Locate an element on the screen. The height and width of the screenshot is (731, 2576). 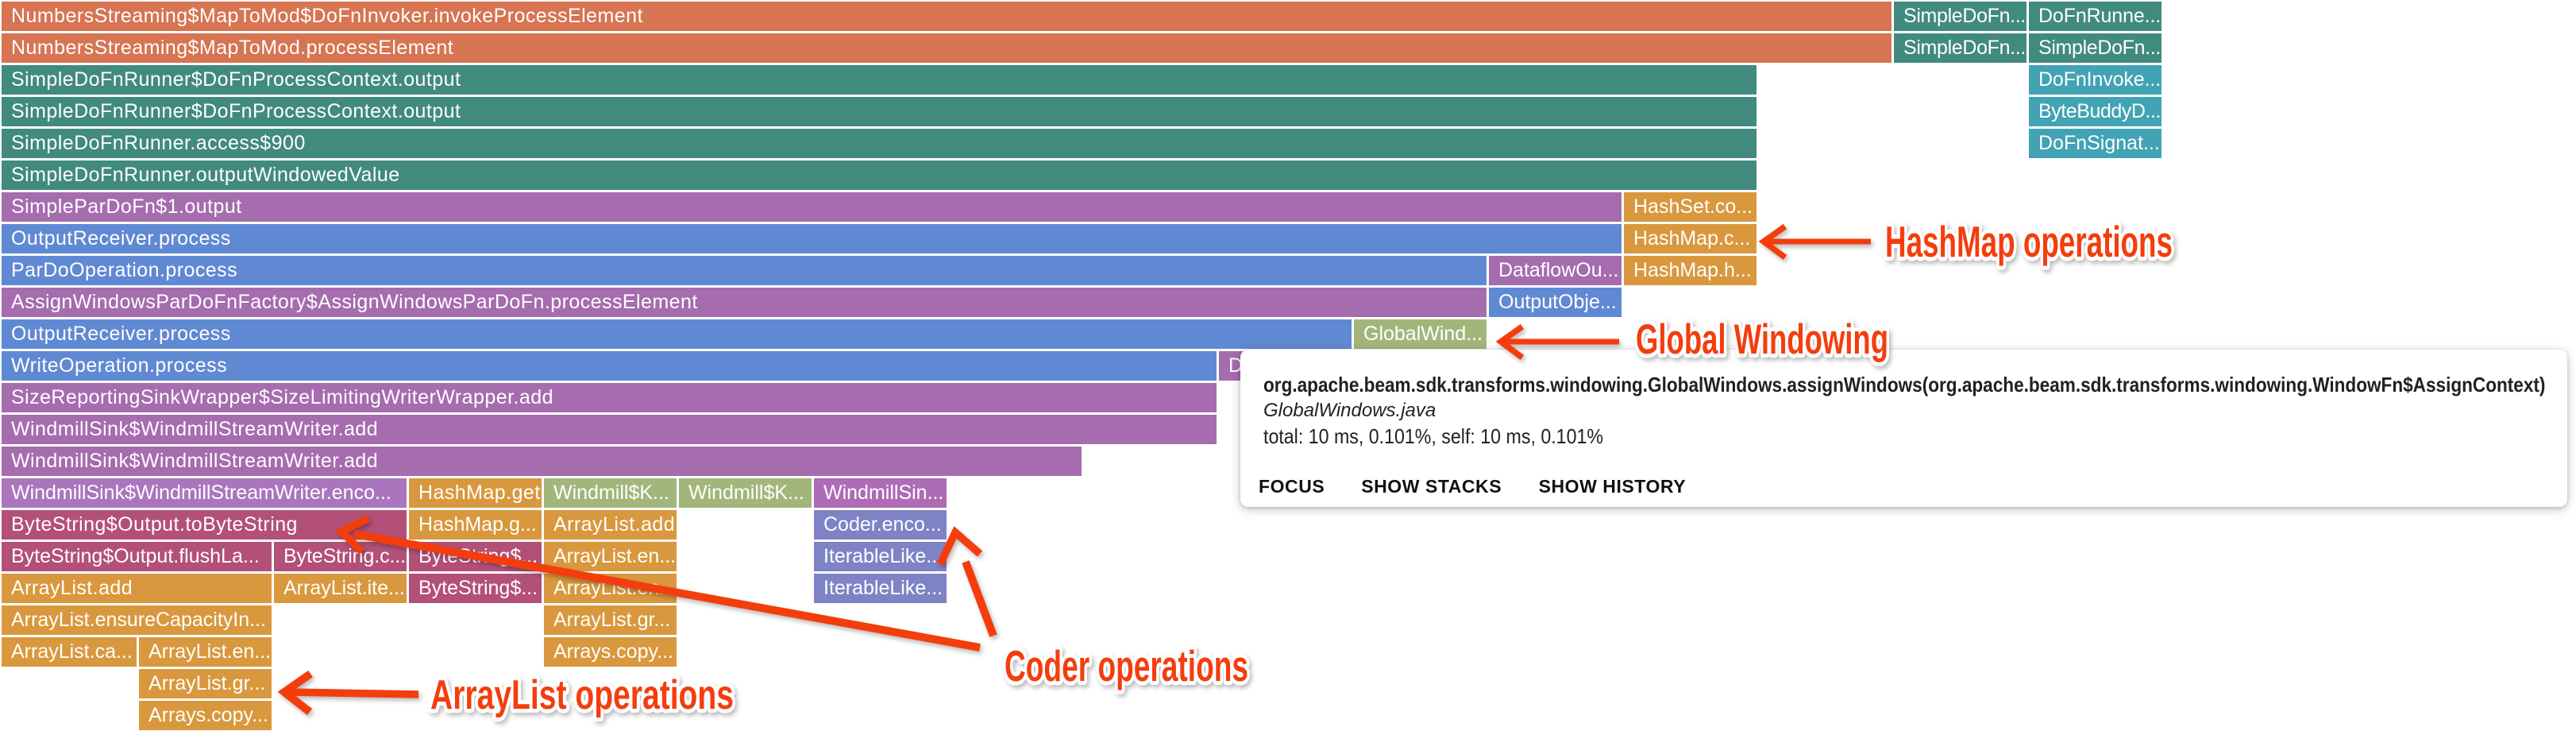
svg-text: Global Windowing is located at coordinates (1762, 339).